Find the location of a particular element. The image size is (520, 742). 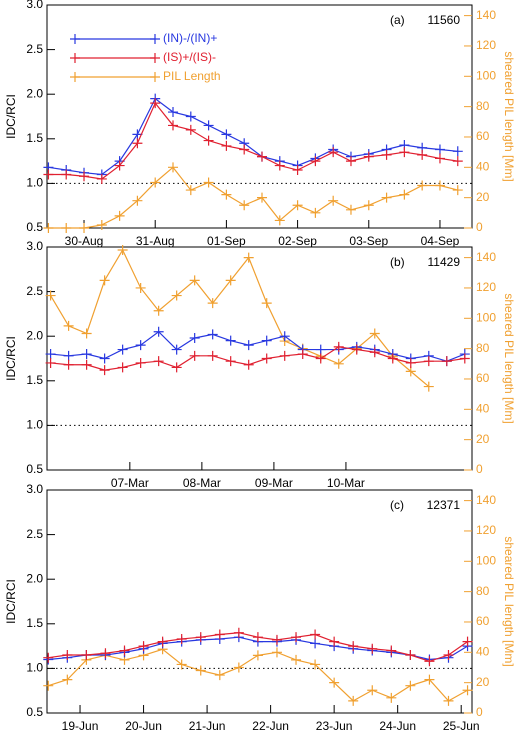

y-tick-label: 3.0 is located at coordinates (34, 5).